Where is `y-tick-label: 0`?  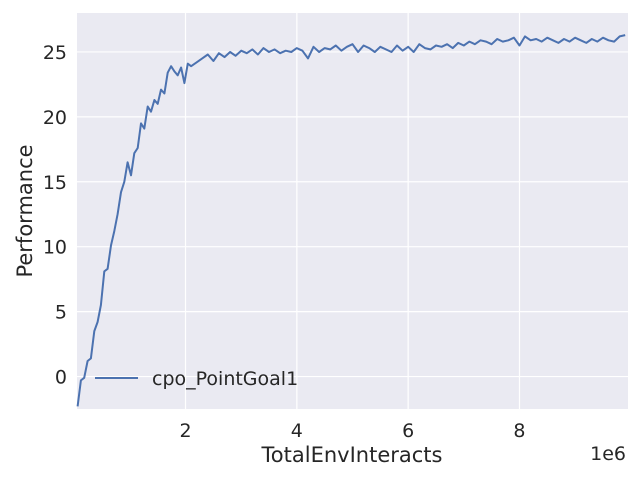
y-tick-label: 0 is located at coordinates (61, 378).